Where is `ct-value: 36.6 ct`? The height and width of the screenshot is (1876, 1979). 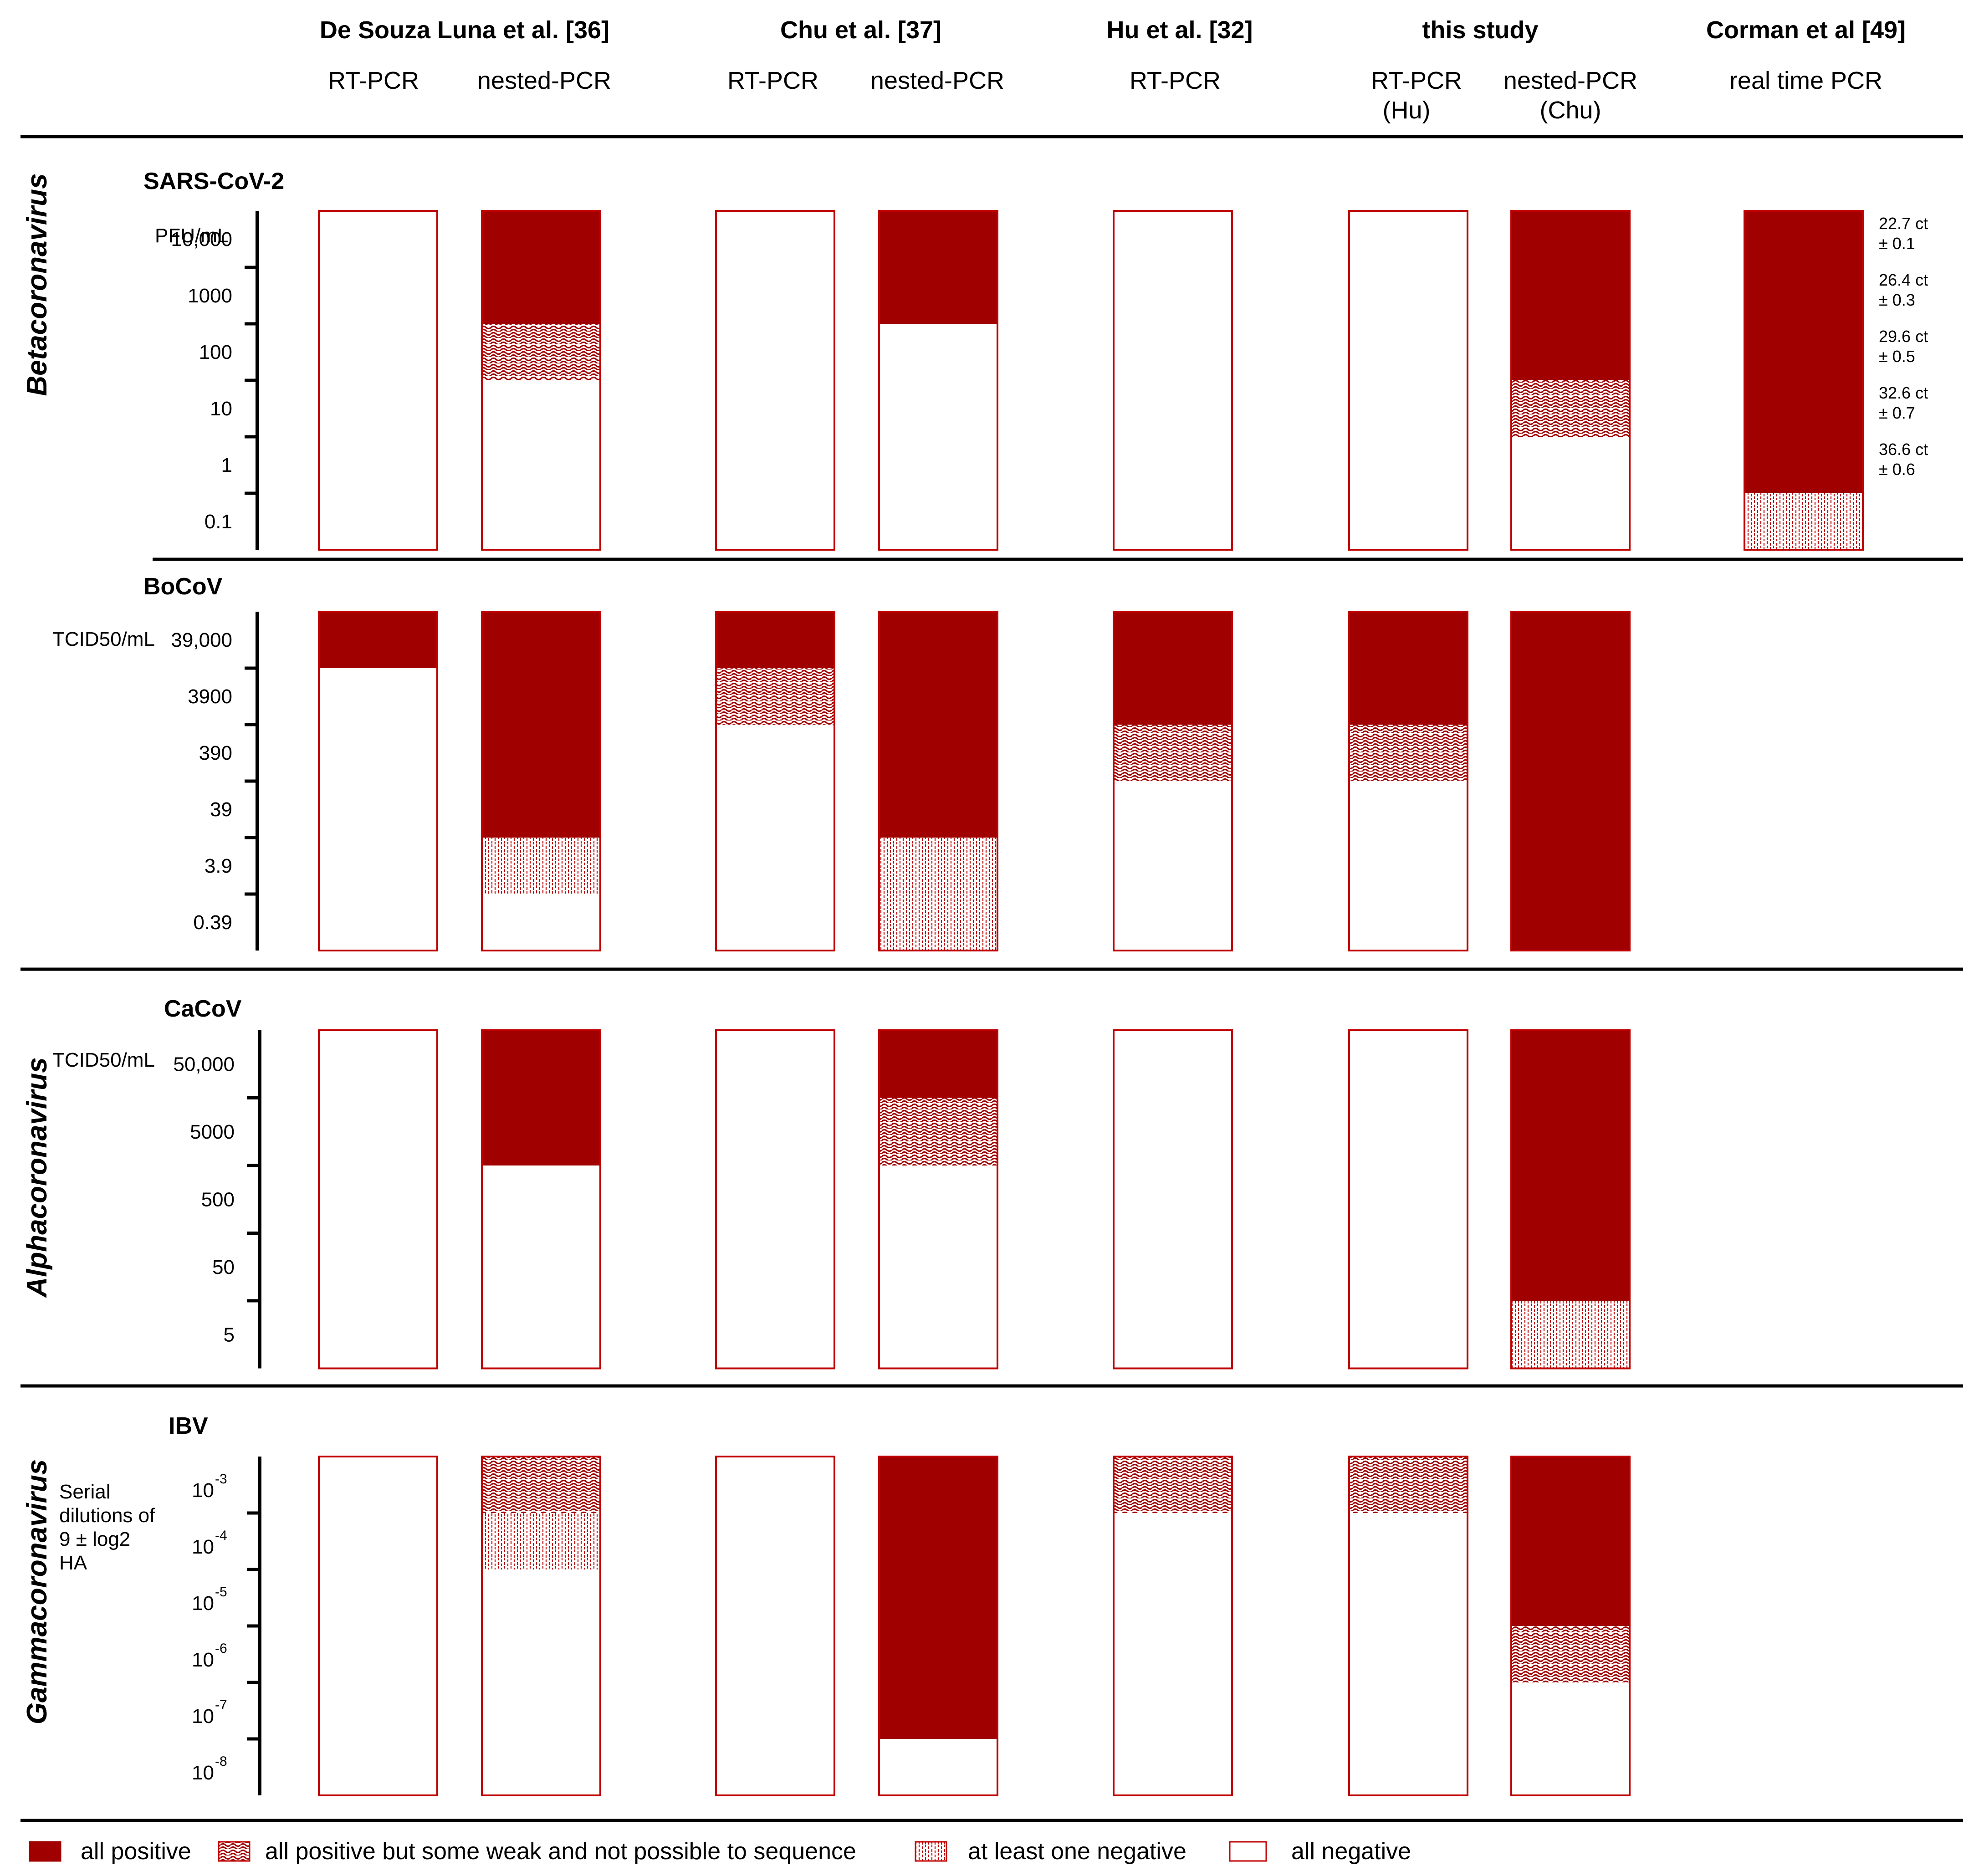 ct-value: 36.6 ct is located at coordinates (1903, 449).